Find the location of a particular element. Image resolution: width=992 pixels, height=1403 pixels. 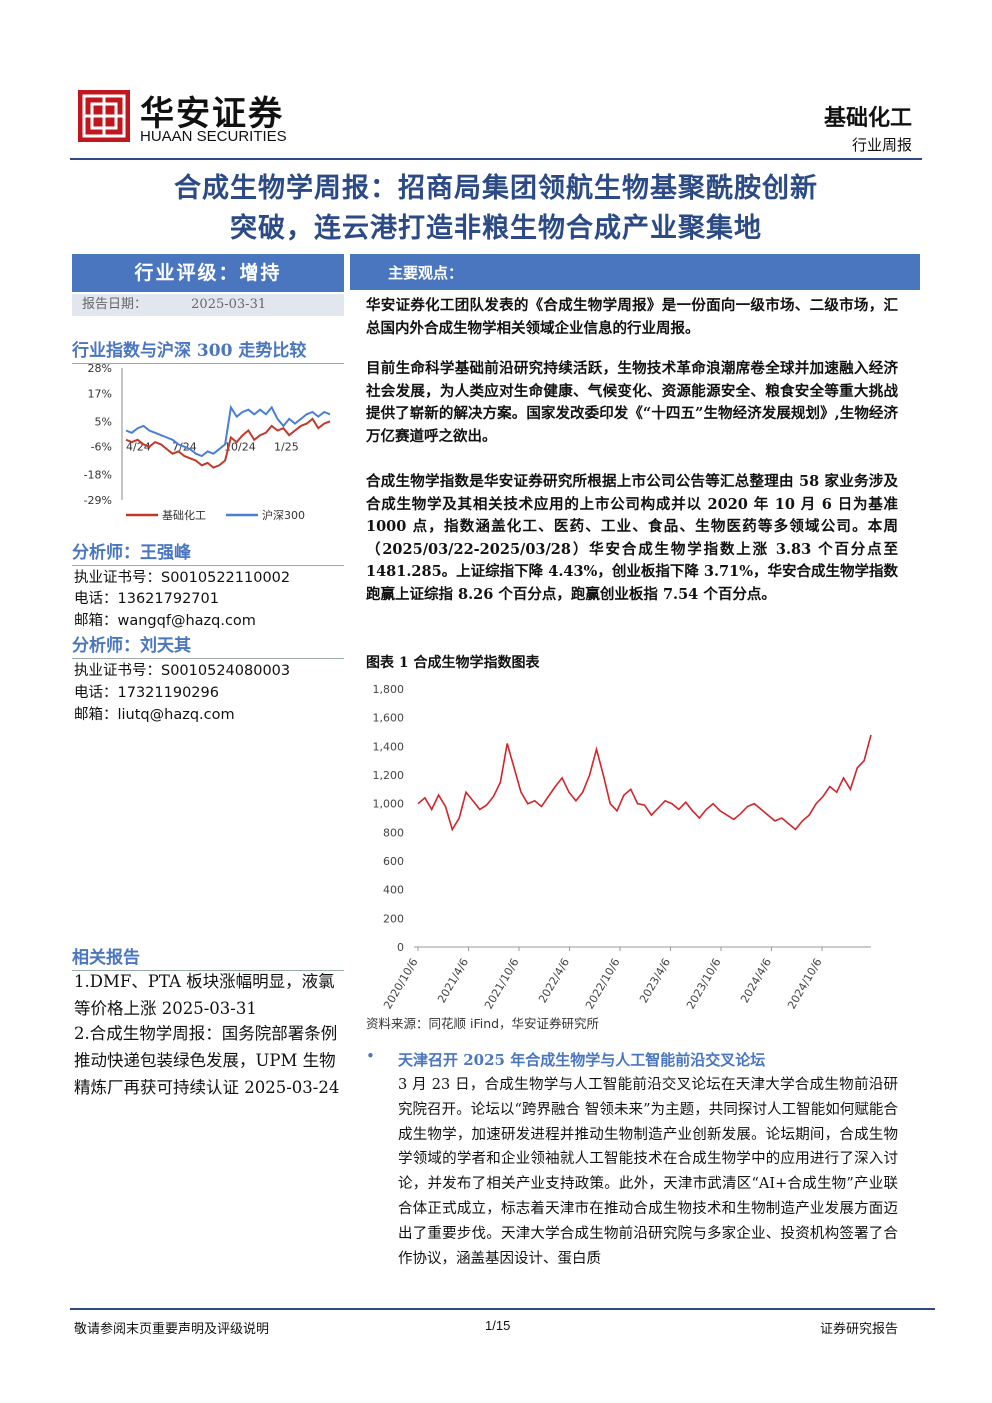

index-x-tick: 2020/10/6 is located at coordinates (400, 983).